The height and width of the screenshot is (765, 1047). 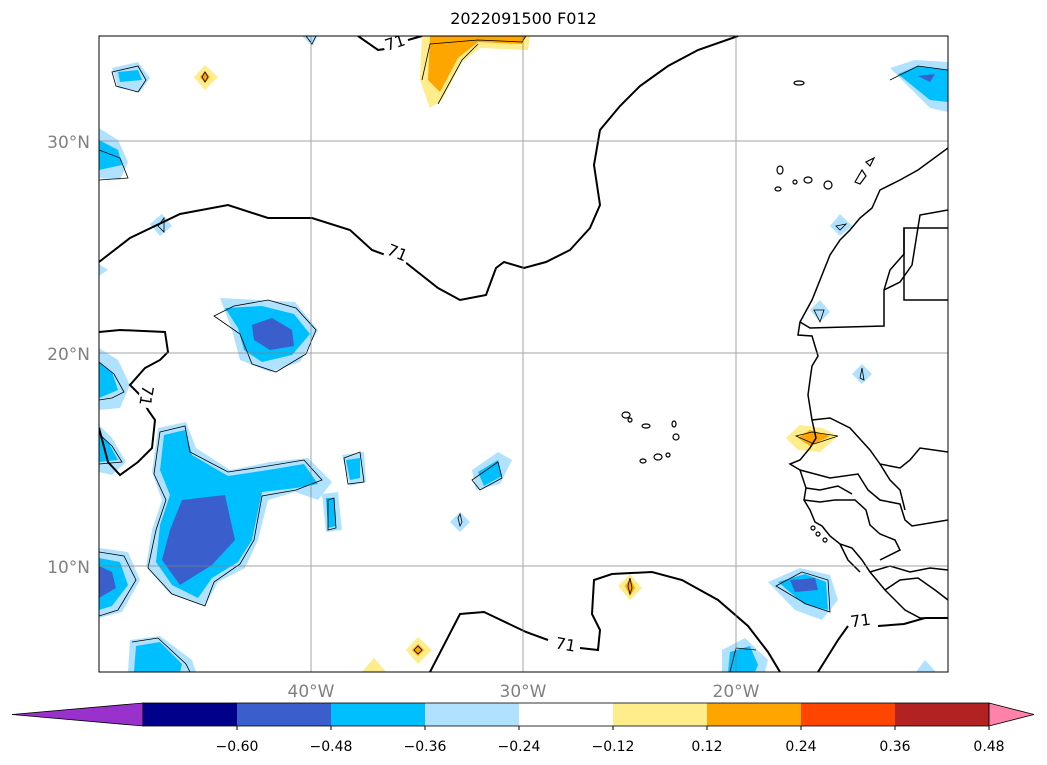 What do you see at coordinates (988, 747) in the screenshot?
I see `colorbar-tick-label: 0.48` at bounding box center [988, 747].